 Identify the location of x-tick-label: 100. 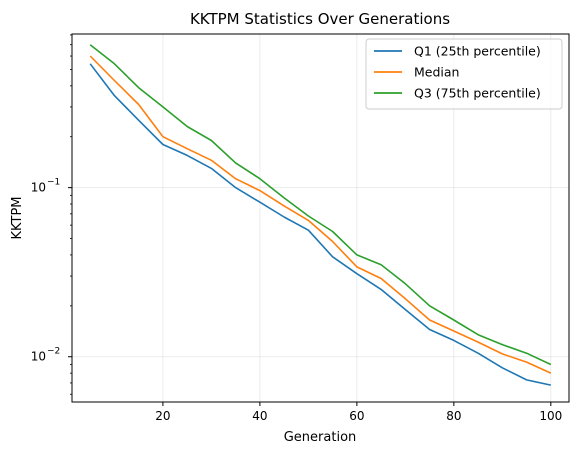
(550, 416).